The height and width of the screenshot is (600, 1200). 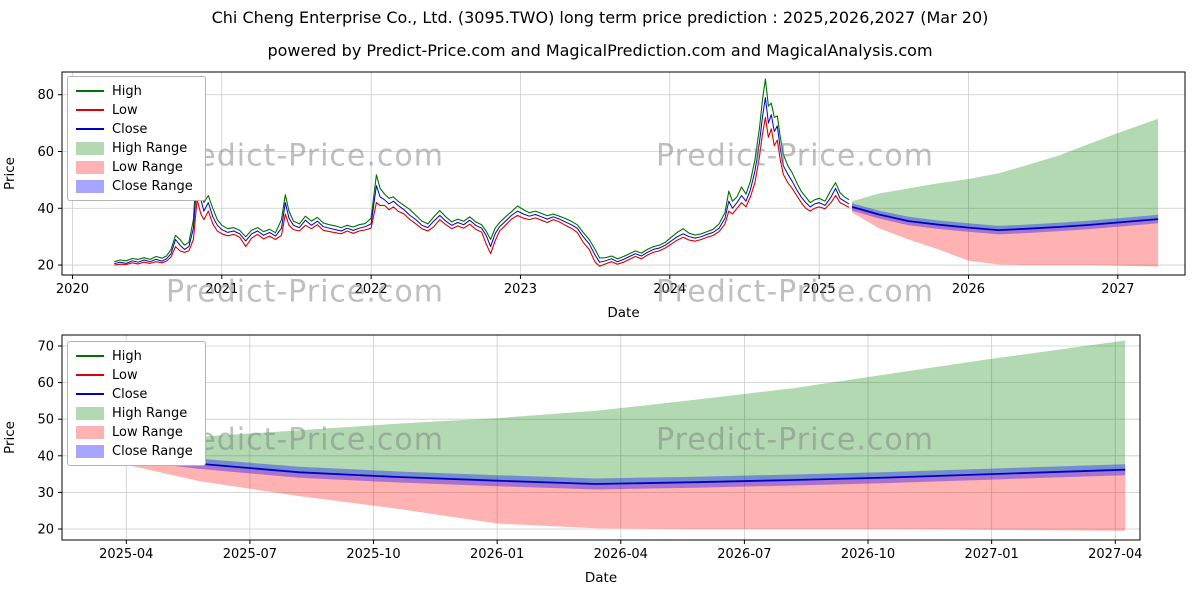 What do you see at coordinates (45, 420) in the screenshot?
I see `y-tick-label: 50` at bounding box center [45, 420].